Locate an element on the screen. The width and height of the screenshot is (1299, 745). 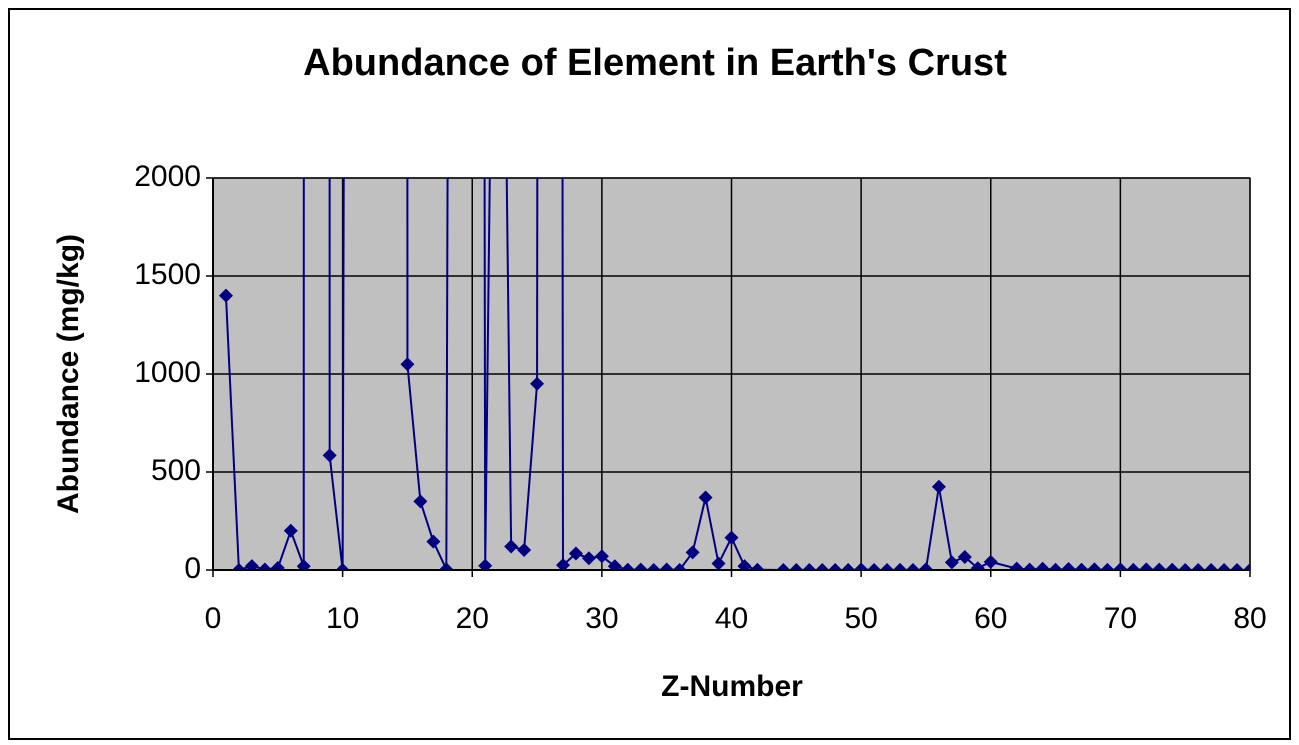
x-tick-label: 50 is located at coordinates (860, 618).